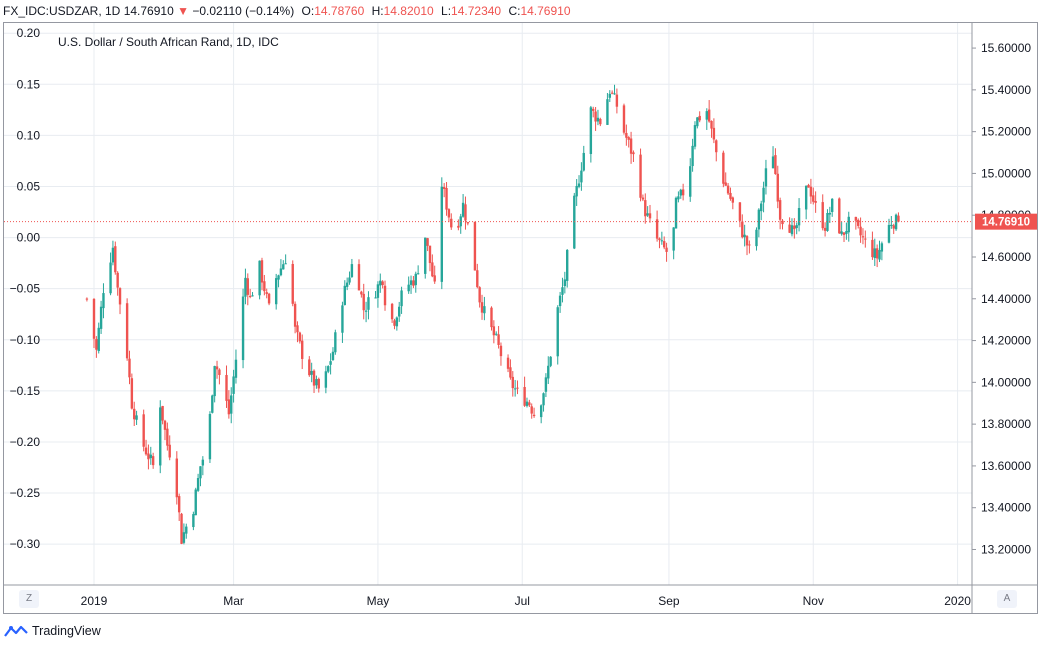  I want to click on high-value: 14.82010, so click(408, 11).